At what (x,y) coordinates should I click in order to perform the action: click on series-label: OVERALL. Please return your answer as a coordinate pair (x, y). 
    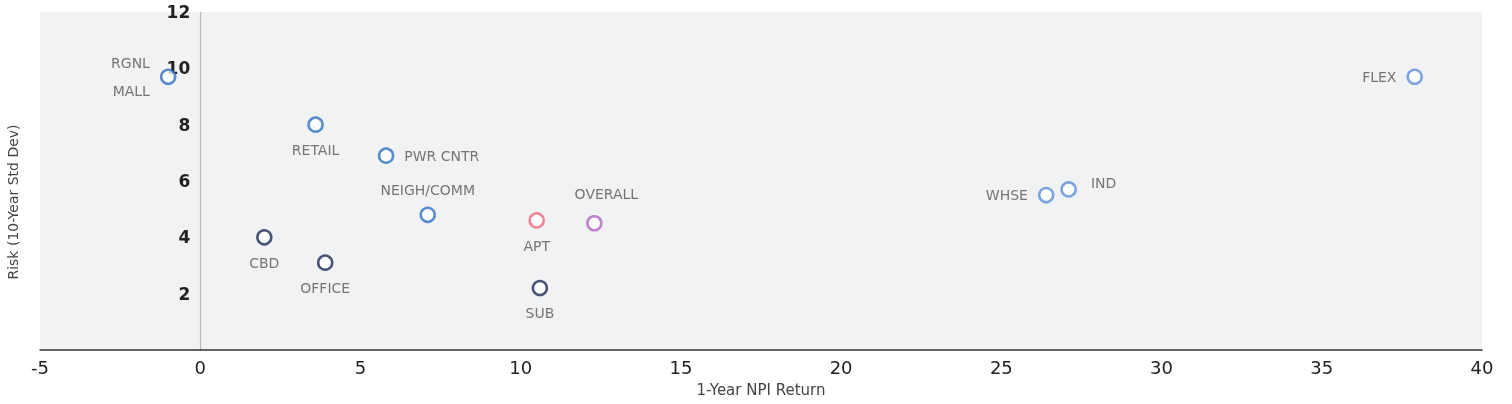
    Looking at the image, I should click on (606, 194).